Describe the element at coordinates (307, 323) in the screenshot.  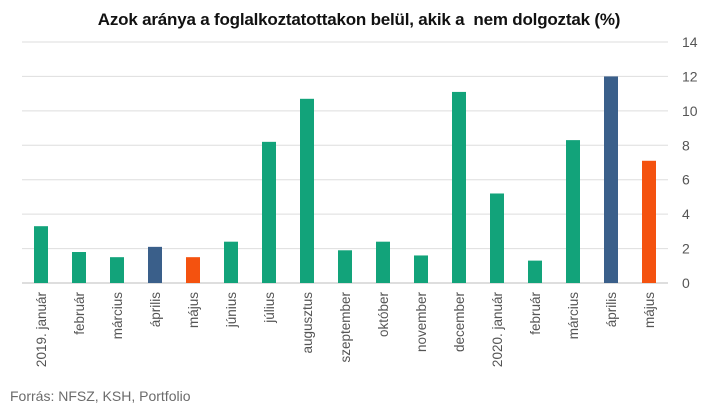
I see `x-tick-label: augusztus` at that location.